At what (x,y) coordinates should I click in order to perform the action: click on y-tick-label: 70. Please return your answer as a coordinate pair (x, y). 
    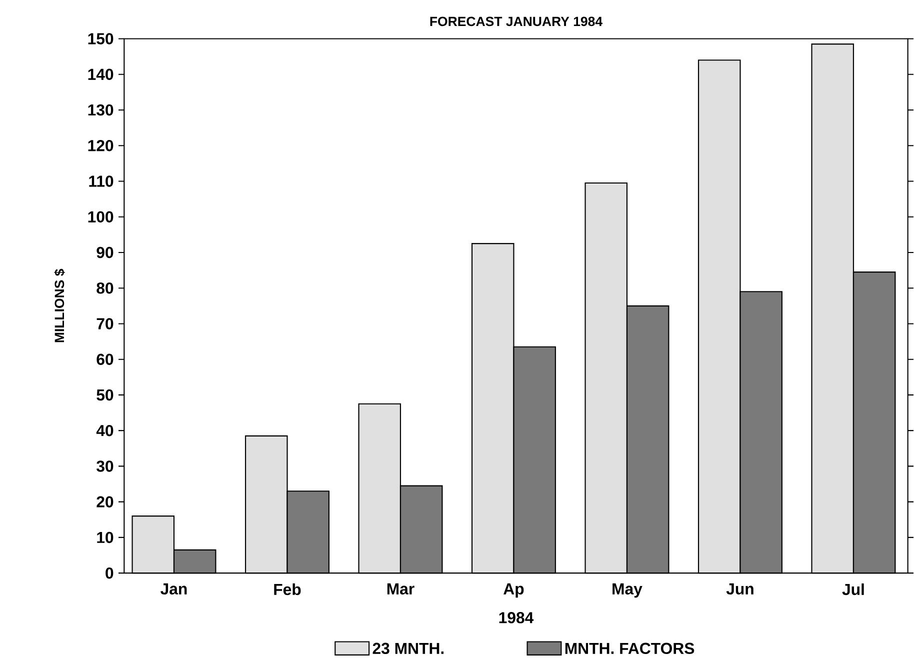
    Looking at the image, I should click on (105, 324).